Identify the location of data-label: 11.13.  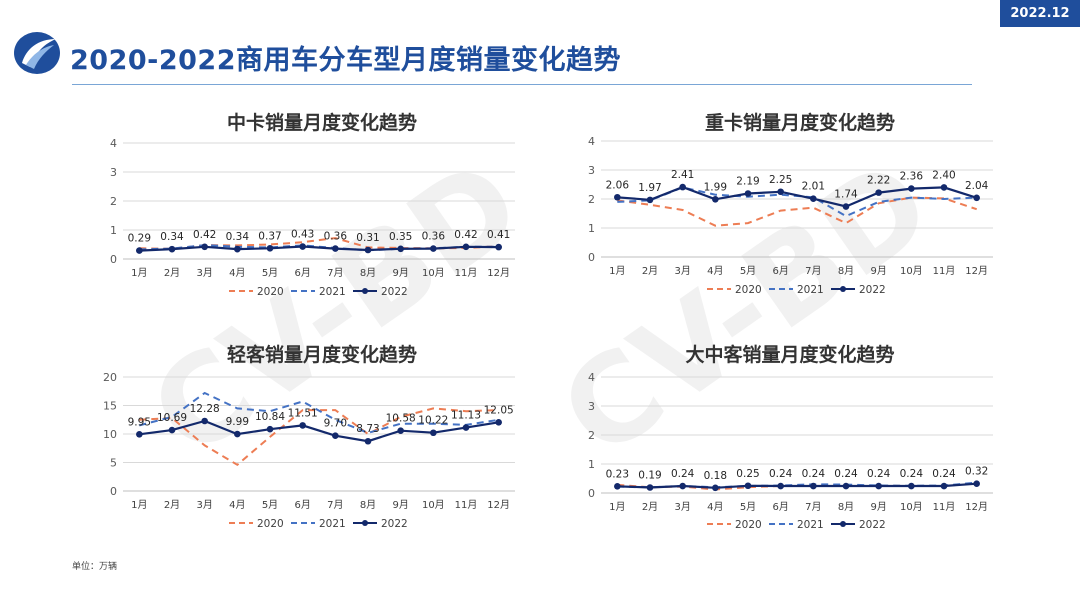
(466, 416).